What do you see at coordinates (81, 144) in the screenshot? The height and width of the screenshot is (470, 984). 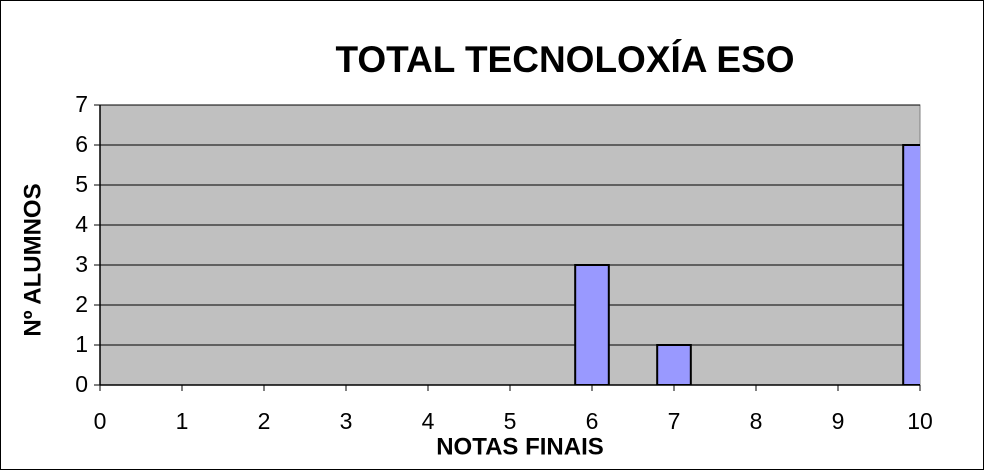 I see `y-tick-label: 6` at bounding box center [81, 144].